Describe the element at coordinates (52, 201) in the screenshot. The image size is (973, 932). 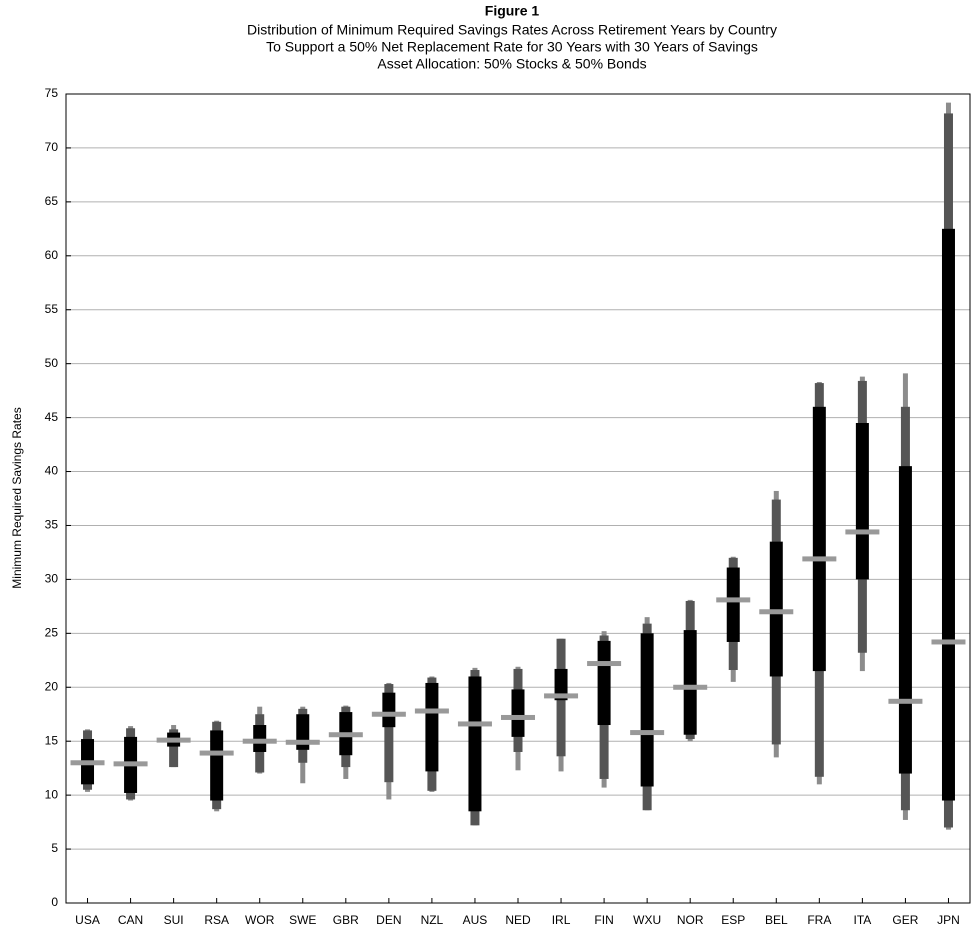
I see `y-tick-label: 65` at that location.